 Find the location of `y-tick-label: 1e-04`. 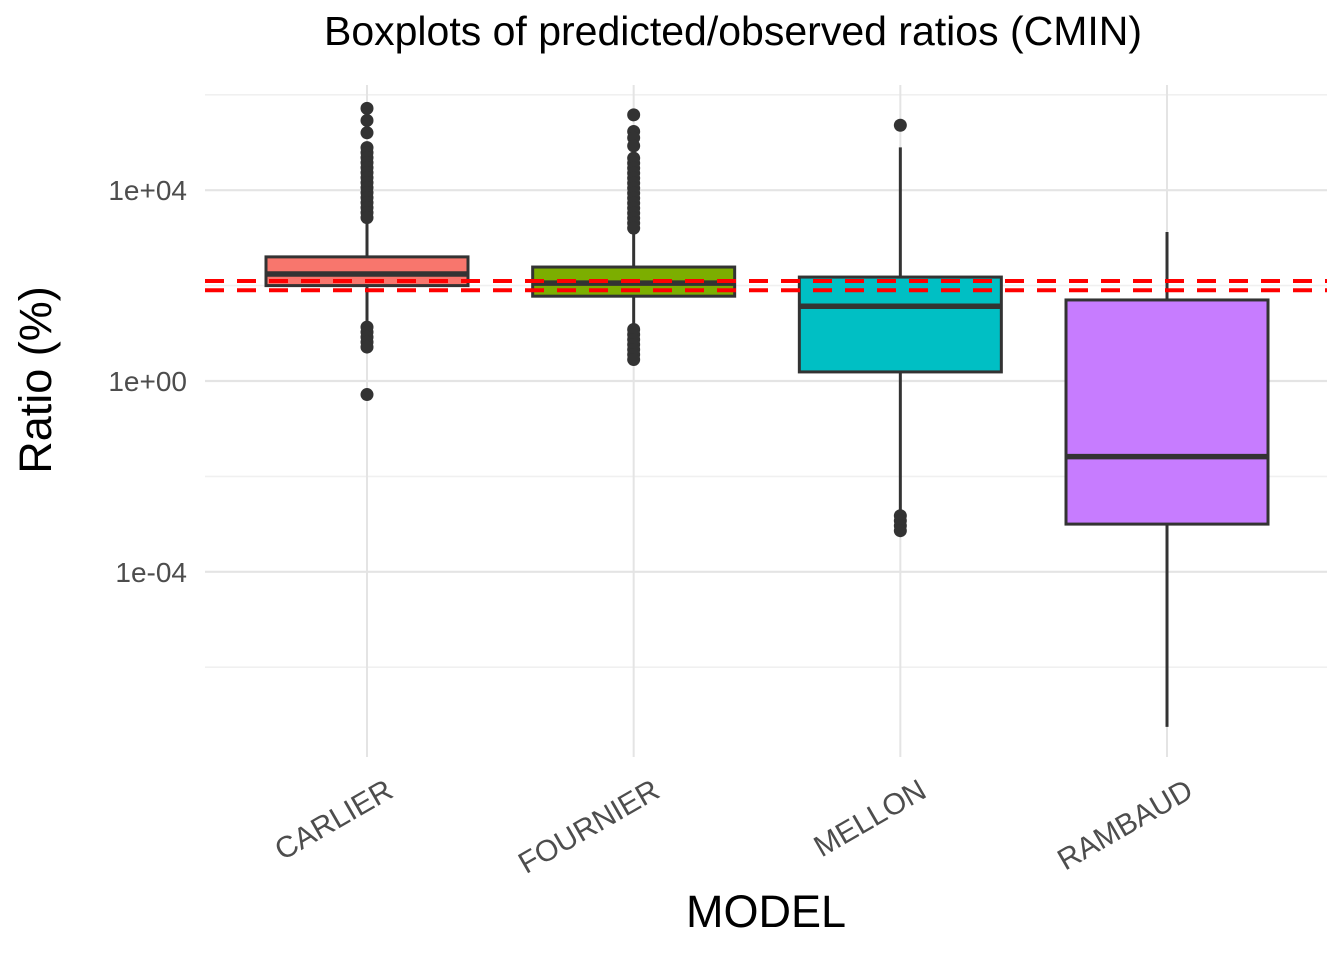

y-tick-label: 1e-04 is located at coordinates (151, 572).